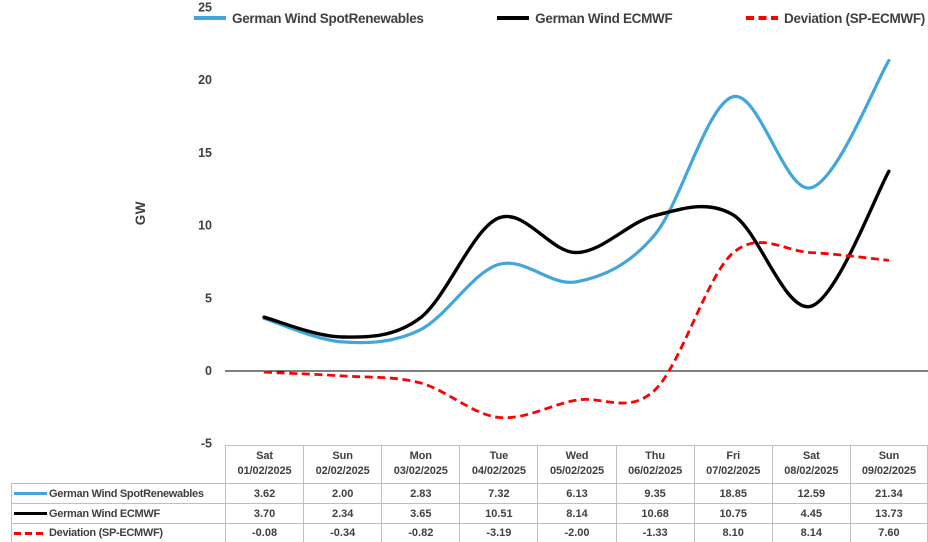 The height and width of the screenshot is (542, 928). What do you see at coordinates (118, 464) in the screenshot?
I see `table-corner-spacer` at bounding box center [118, 464].